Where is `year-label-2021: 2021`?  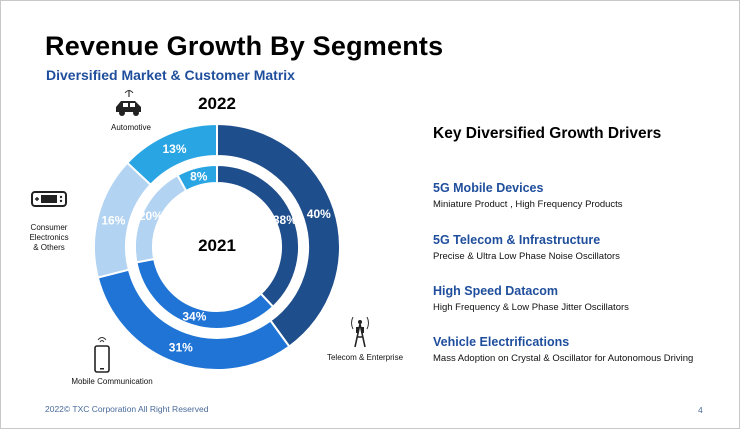 year-label-2021: 2021 is located at coordinates (217, 245).